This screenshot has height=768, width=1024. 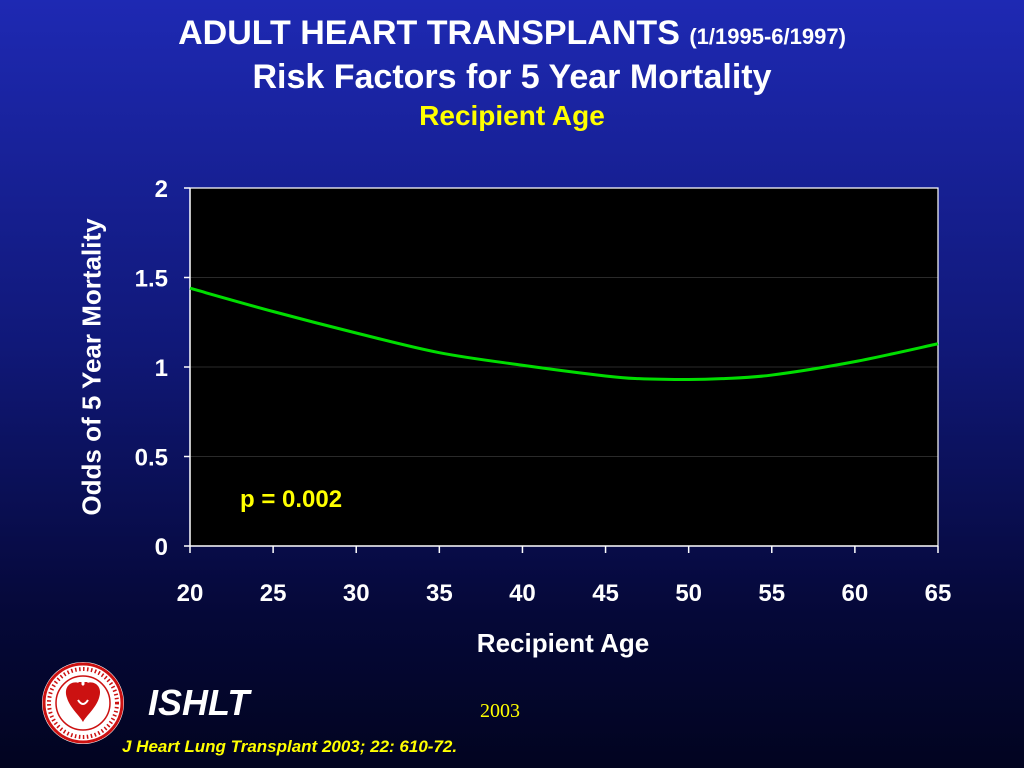 I want to click on y-axis-ticks: 0 0.5 1 1.5 2, so click(x=162, y=368).